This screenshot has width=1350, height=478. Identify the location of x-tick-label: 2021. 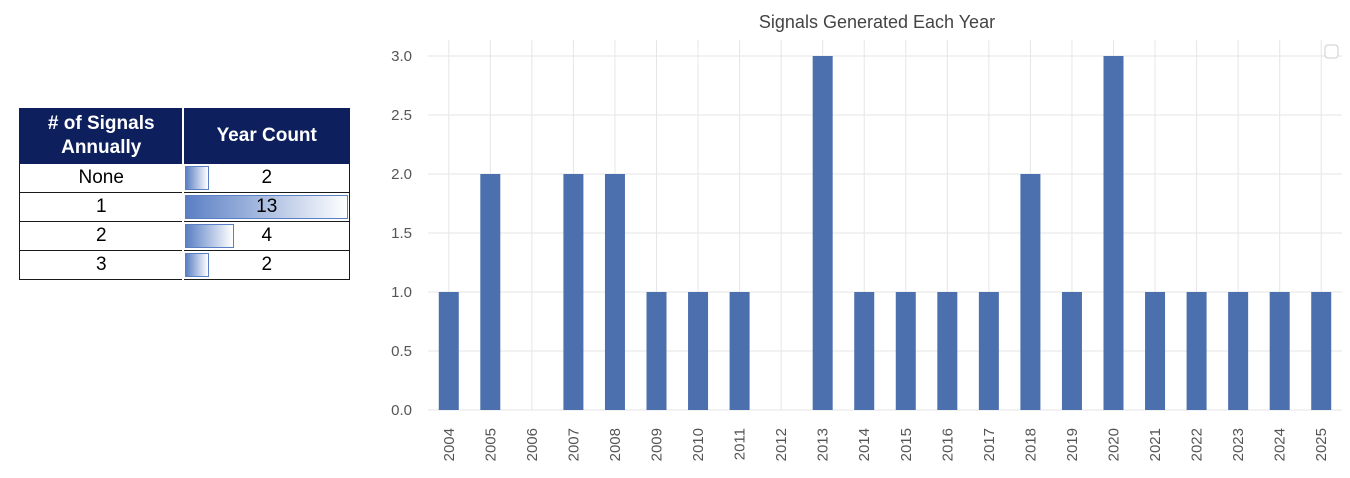
(1155, 444).